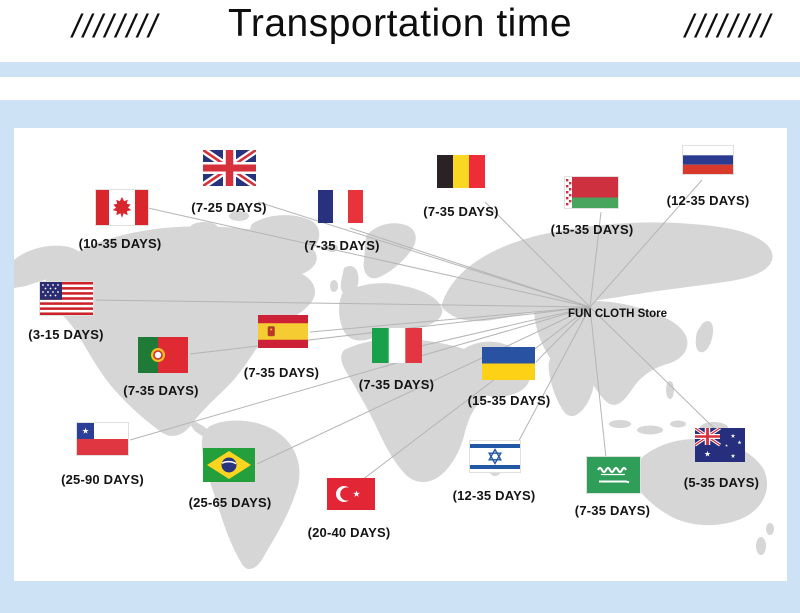 The image size is (800, 613). I want to click on store-label: FUN CLOTH Store, so click(618, 314).